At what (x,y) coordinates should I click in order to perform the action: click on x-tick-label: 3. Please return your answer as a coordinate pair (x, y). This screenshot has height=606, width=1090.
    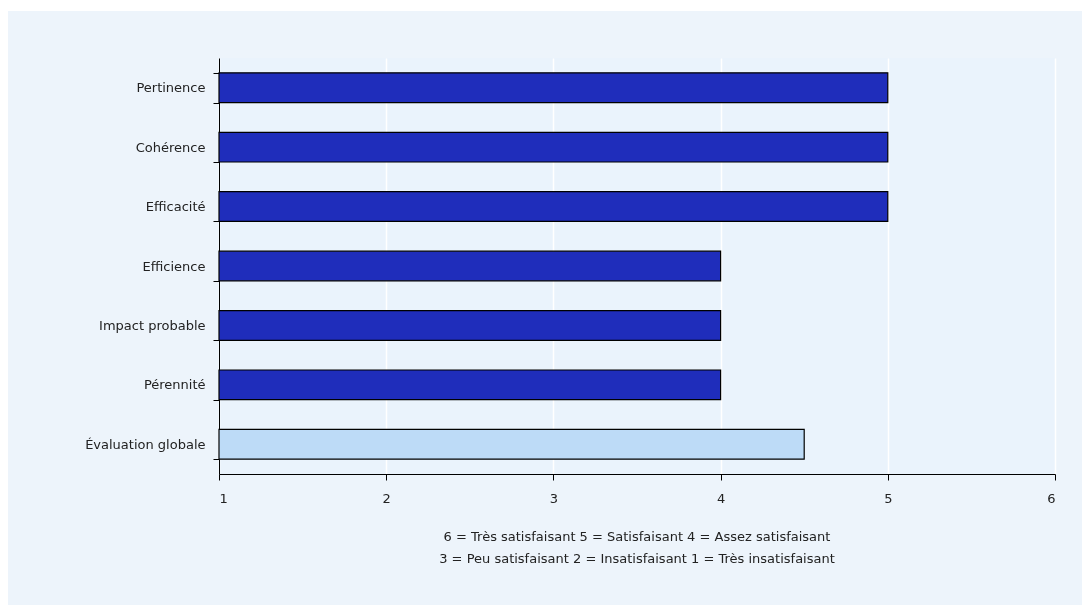
    Looking at the image, I should click on (554, 498).